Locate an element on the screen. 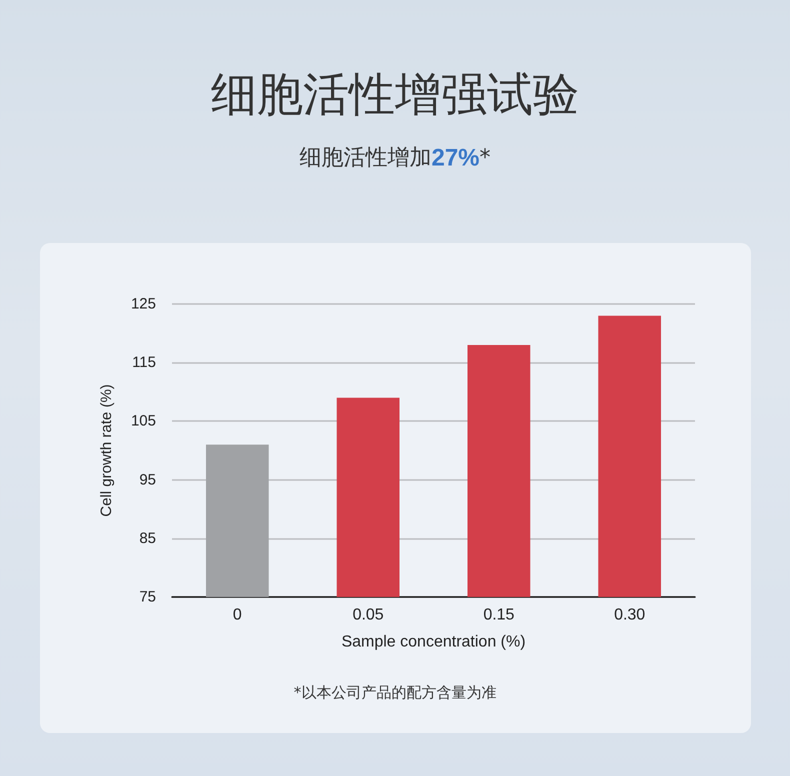 The width and height of the screenshot is (790, 776). chart-title: 细胞活性增强试验 is located at coordinates (395, 94).